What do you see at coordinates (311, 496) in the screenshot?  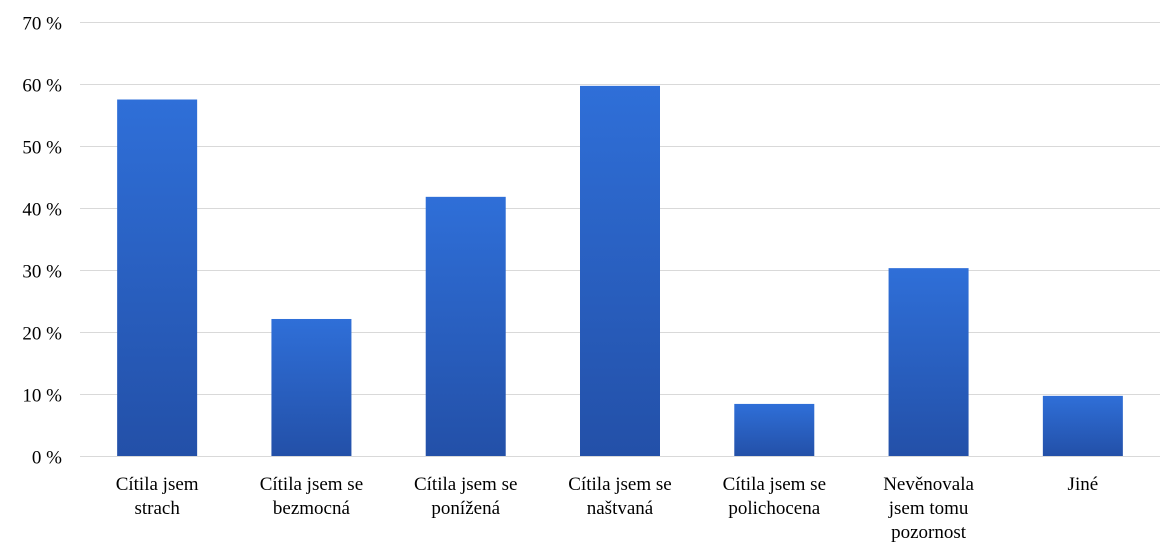 I see `x-category-label: Cítila jsem se bezmocná` at bounding box center [311, 496].